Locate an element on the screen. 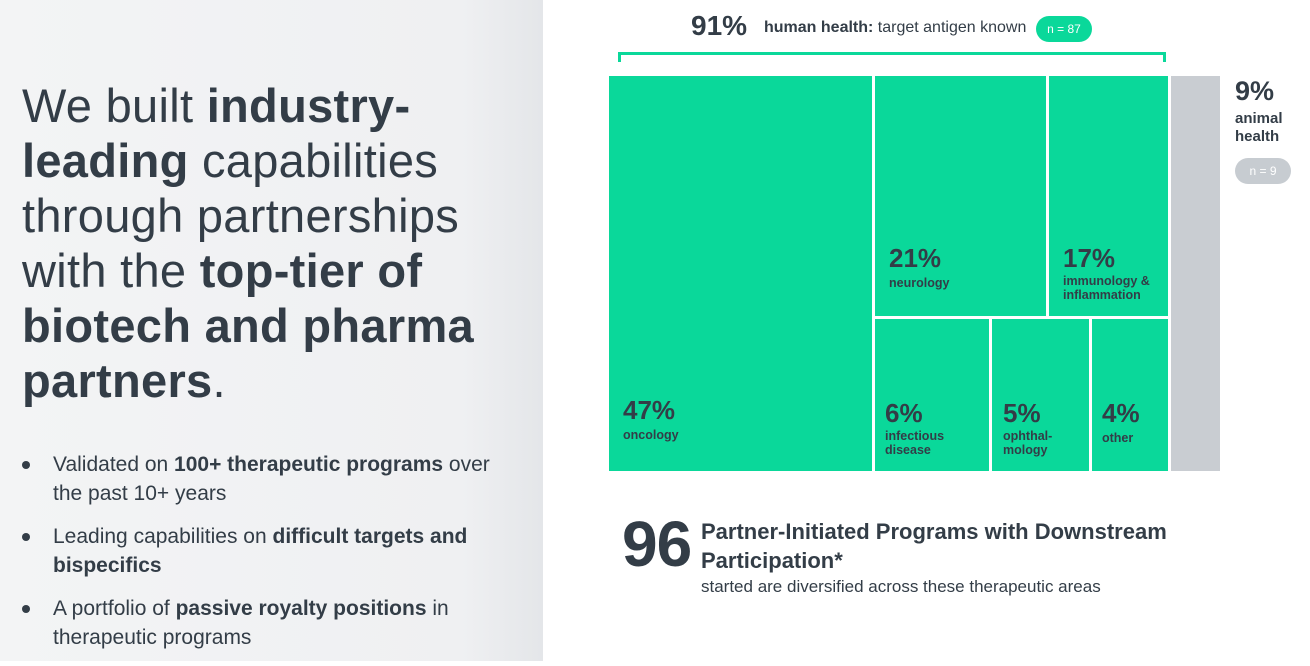 The width and height of the screenshot is (1310, 666). headline-part: industry-leading is located at coordinates (216, 133).